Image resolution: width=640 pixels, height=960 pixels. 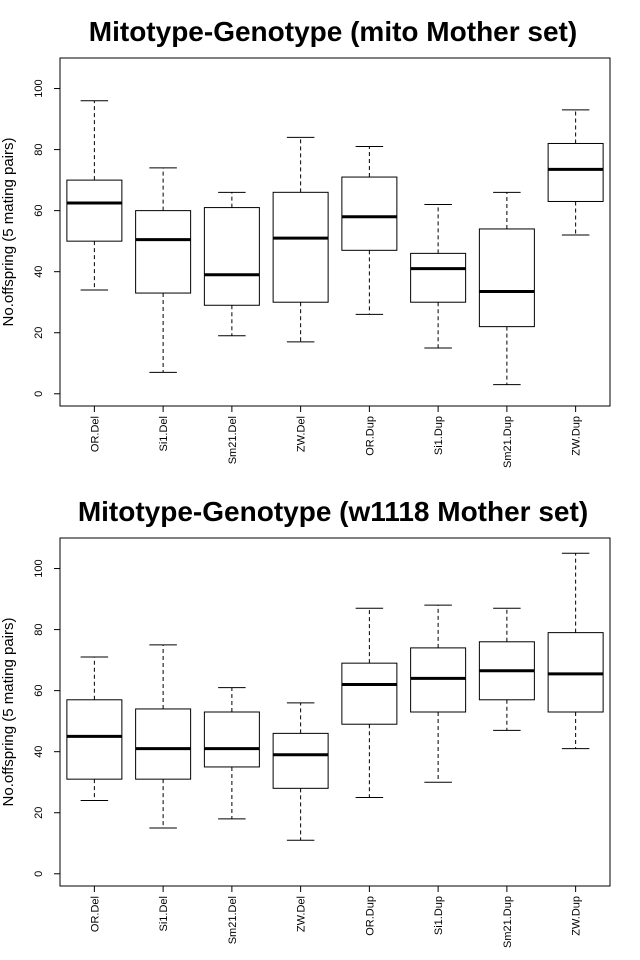 What do you see at coordinates (333, 31) in the screenshot?
I see `chart-title: Mitotype-Genotype (mito Mother set)` at bounding box center [333, 31].